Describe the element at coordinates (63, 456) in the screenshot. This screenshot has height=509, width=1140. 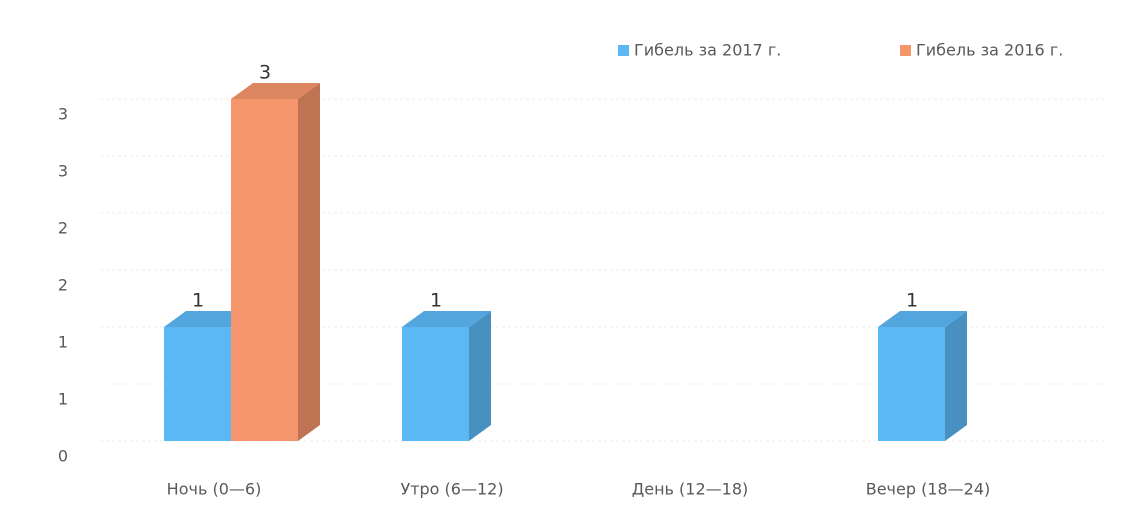
I see `y-tick-label: 0` at that location.